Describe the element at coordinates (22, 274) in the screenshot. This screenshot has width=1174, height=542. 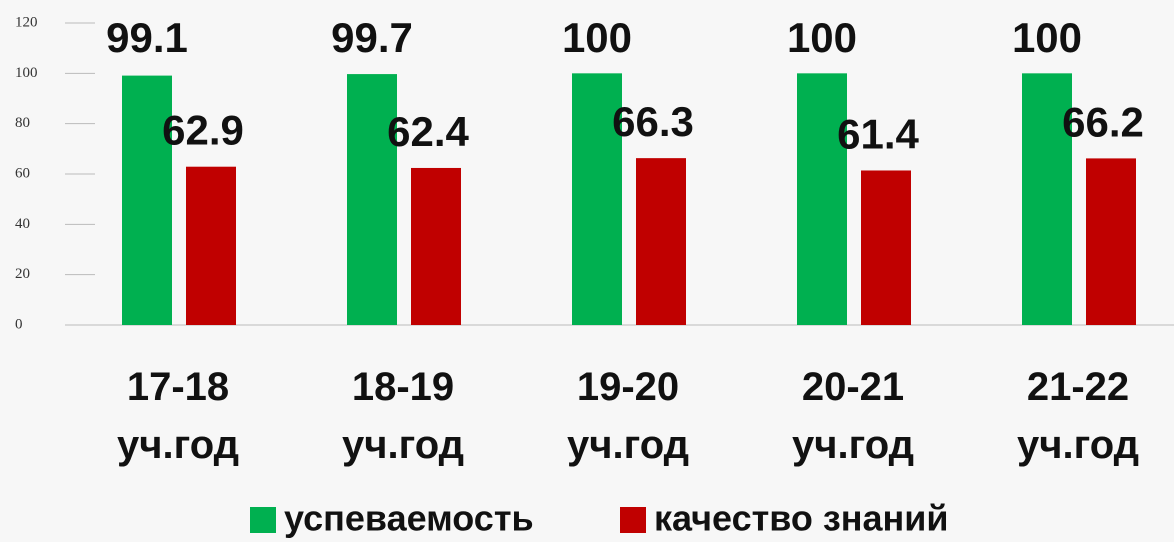
I see `y-tick-label: 20` at that location.